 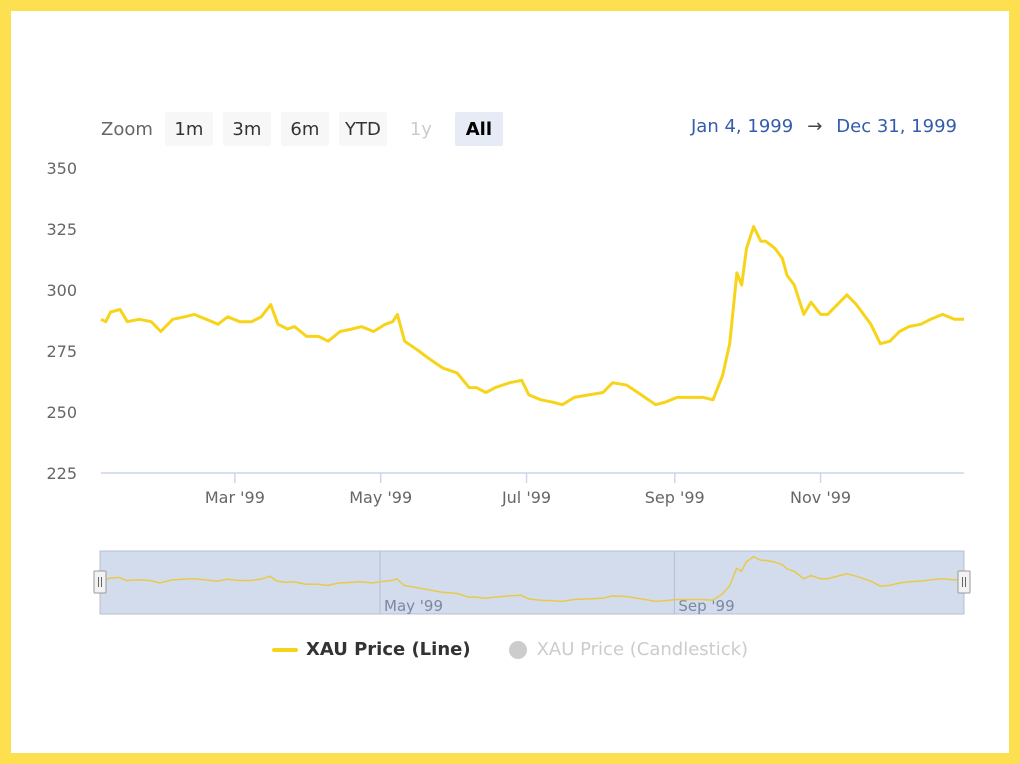 I want to click on navigator-label: May '99, so click(x=413, y=606).